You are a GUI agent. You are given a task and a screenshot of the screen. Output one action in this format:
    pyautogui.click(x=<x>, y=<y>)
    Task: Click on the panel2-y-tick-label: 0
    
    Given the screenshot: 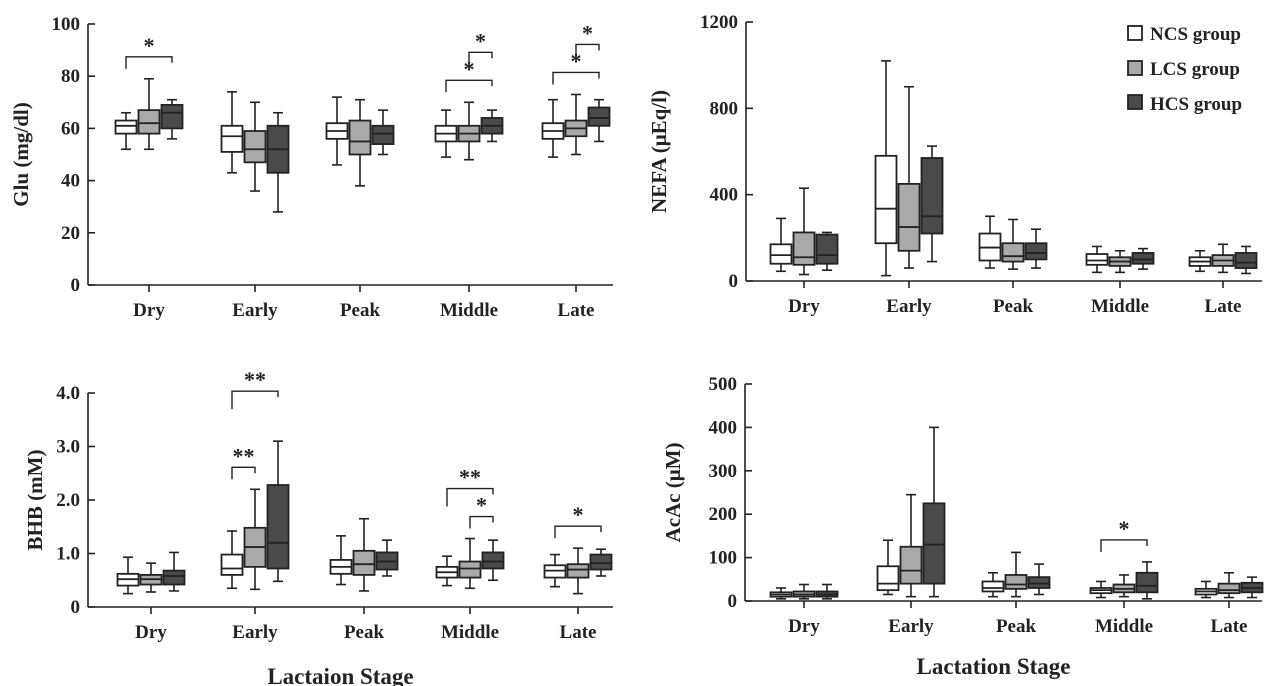 What is the action you would take?
    pyautogui.click(x=734, y=281)
    